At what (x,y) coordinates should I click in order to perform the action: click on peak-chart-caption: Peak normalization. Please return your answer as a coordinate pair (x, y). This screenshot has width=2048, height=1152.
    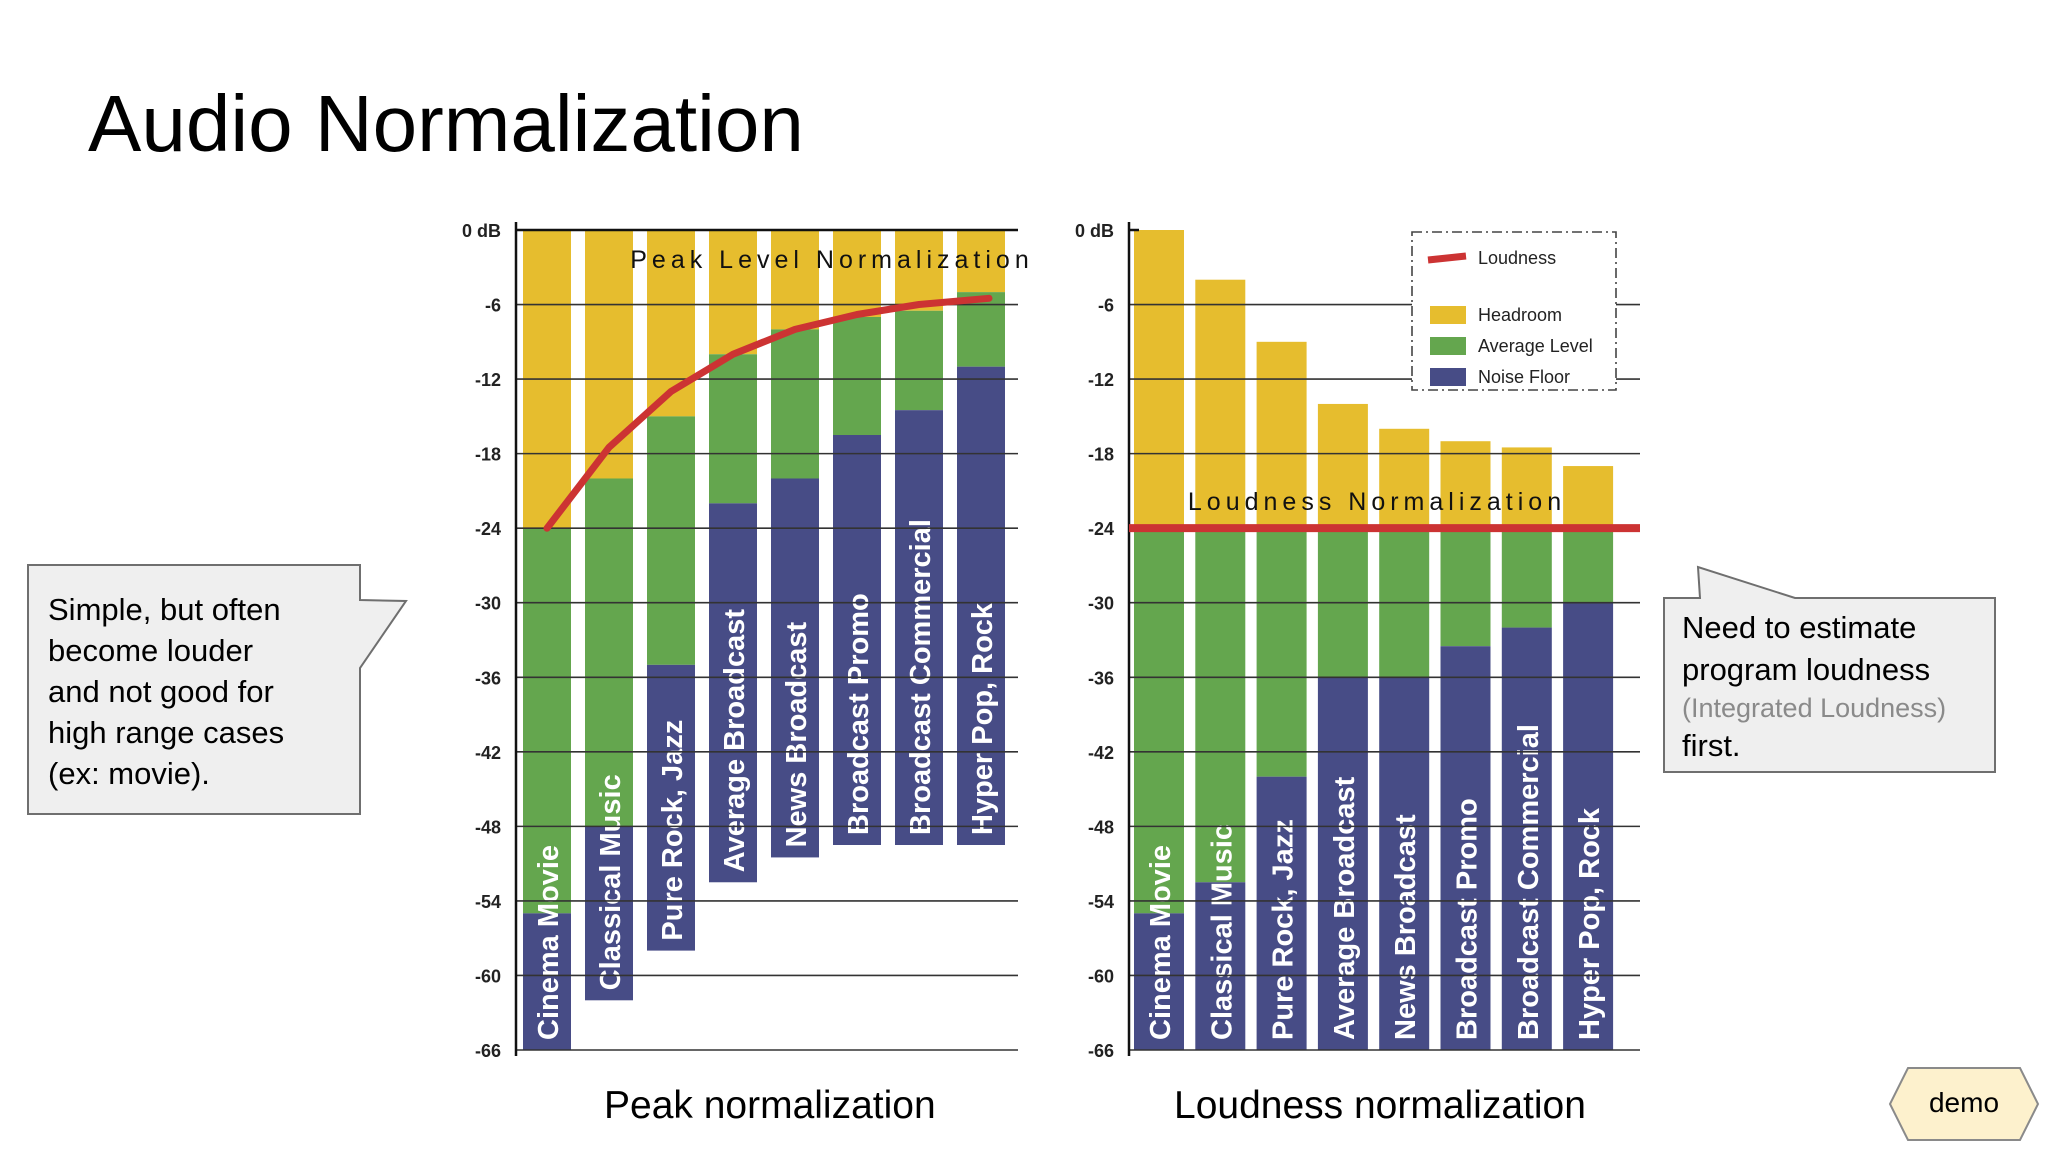
    Looking at the image, I should click on (770, 1105).